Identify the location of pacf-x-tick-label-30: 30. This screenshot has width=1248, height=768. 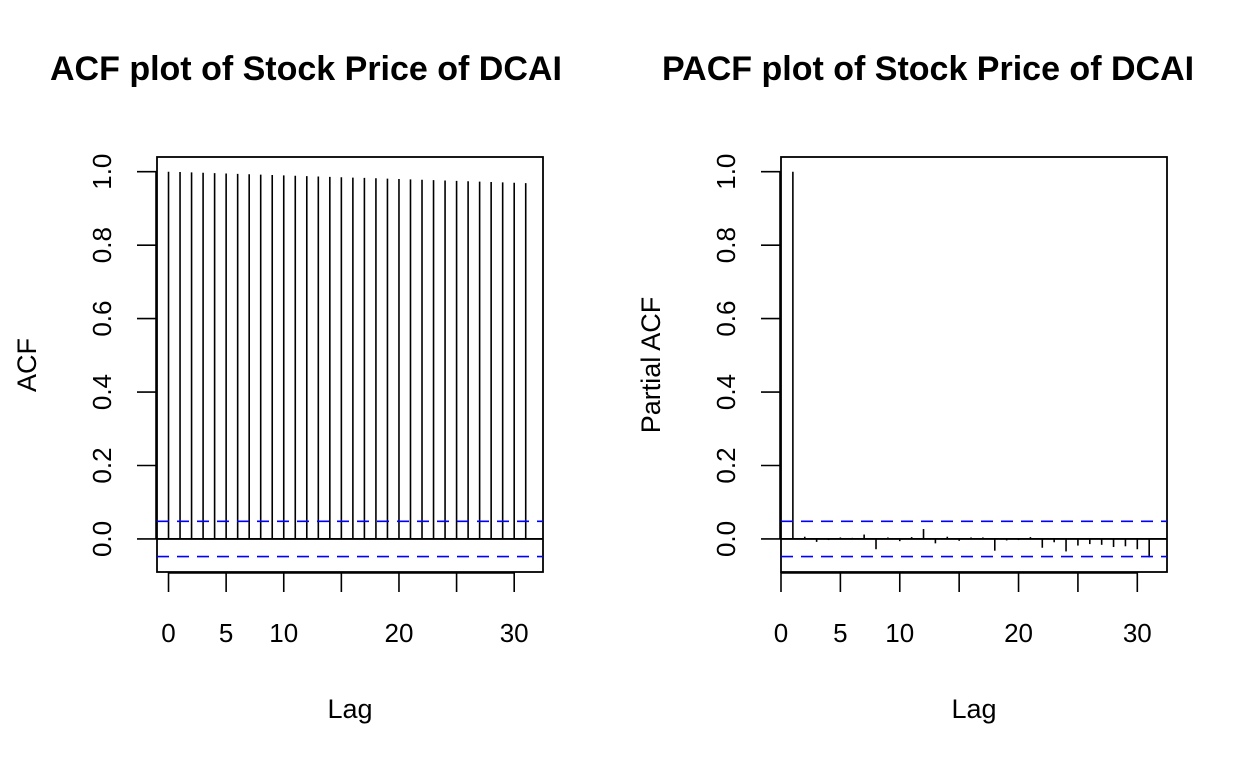
(1137, 633).